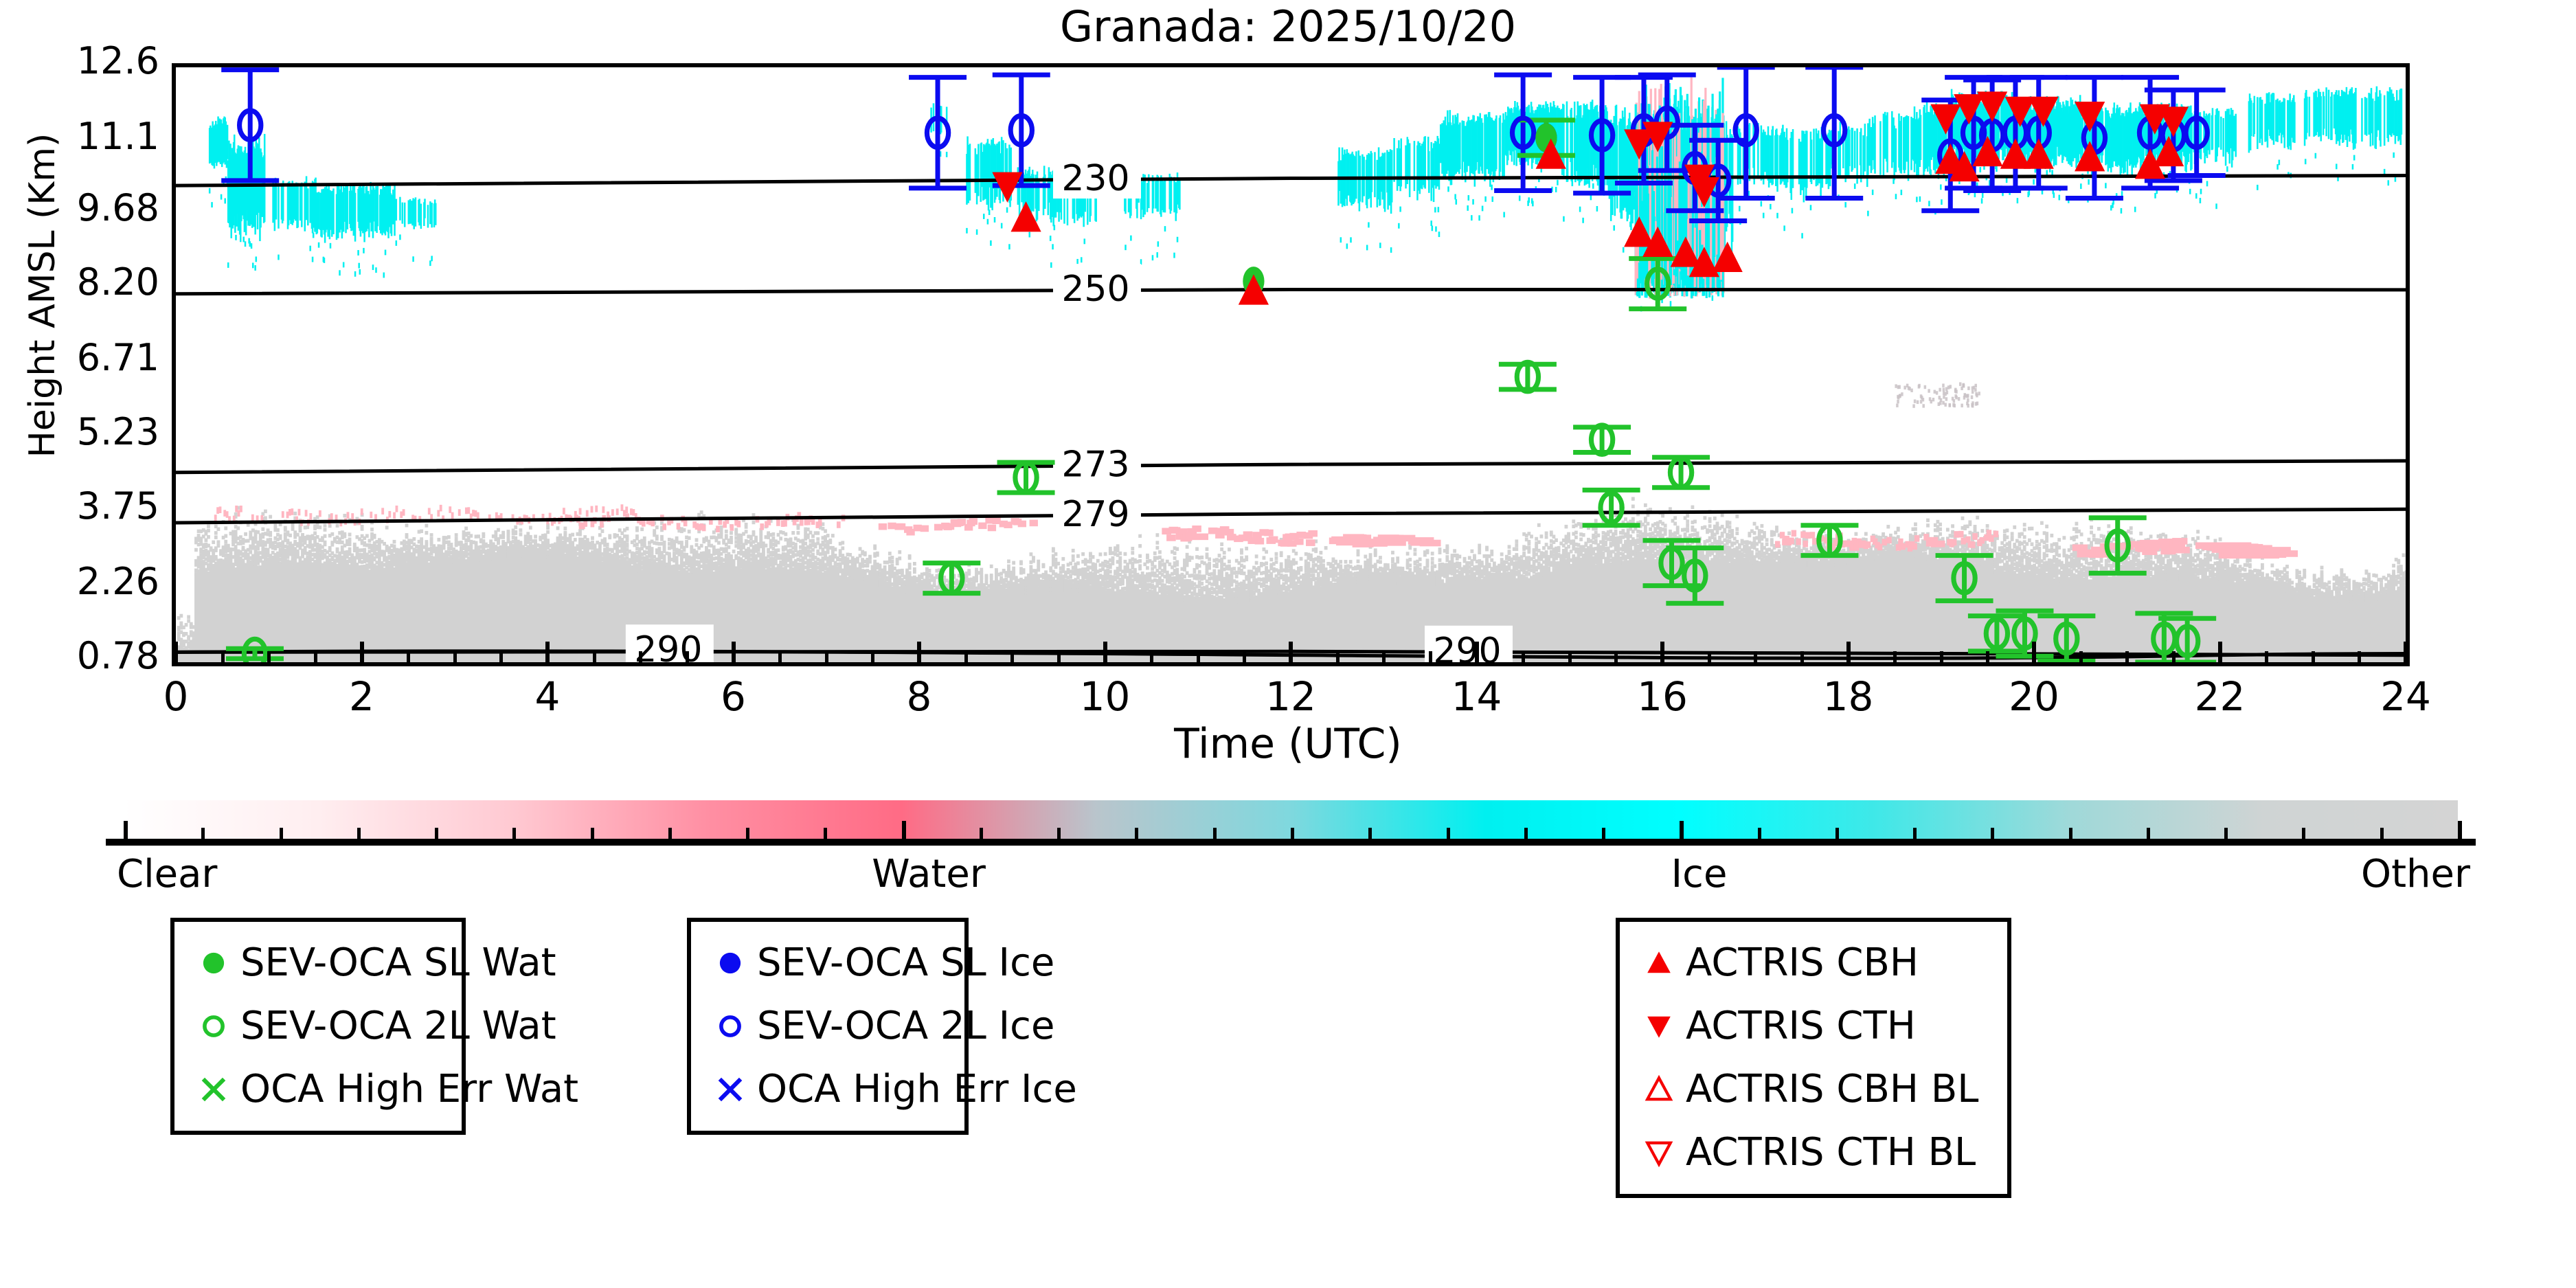  I want to click on x-tick-label: 6, so click(733, 696).